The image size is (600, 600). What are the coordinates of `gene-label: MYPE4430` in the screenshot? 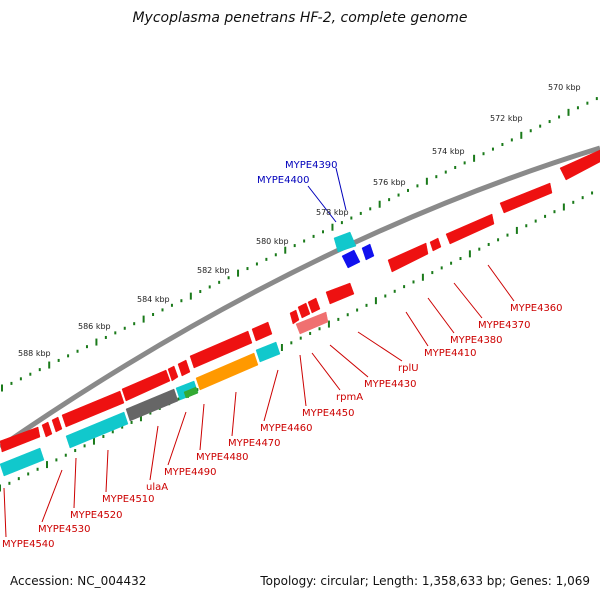 It's located at (390, 384).